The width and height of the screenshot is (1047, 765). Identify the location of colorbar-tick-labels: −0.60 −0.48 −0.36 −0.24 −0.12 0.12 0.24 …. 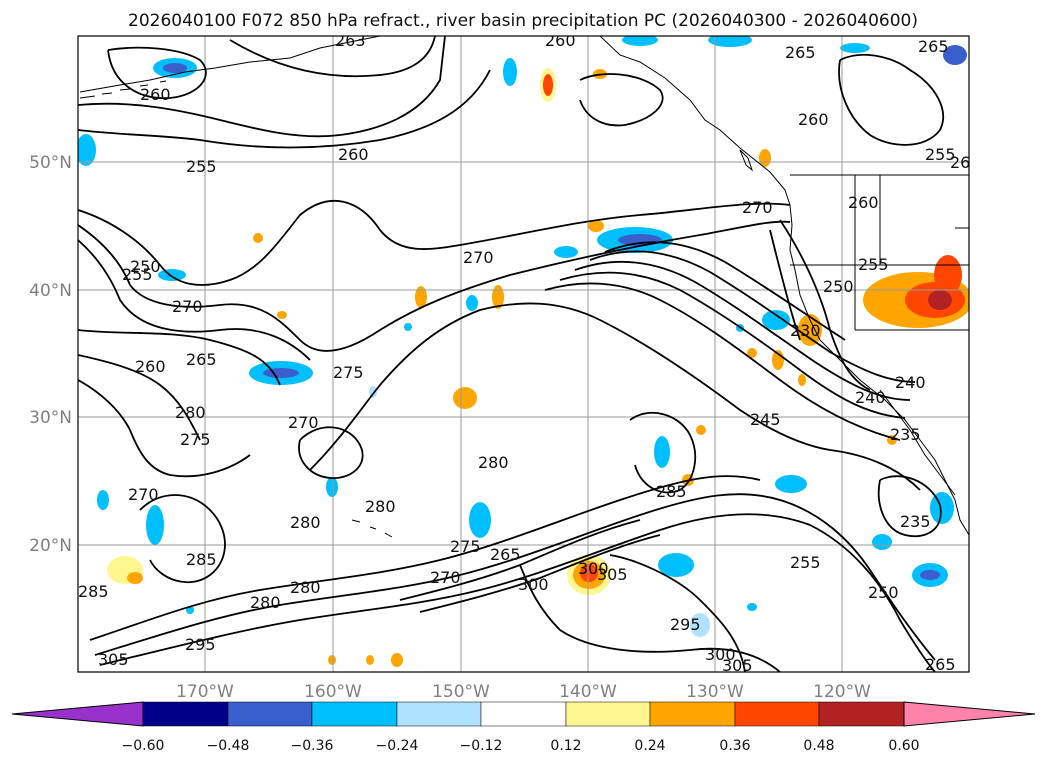
(521, 746).